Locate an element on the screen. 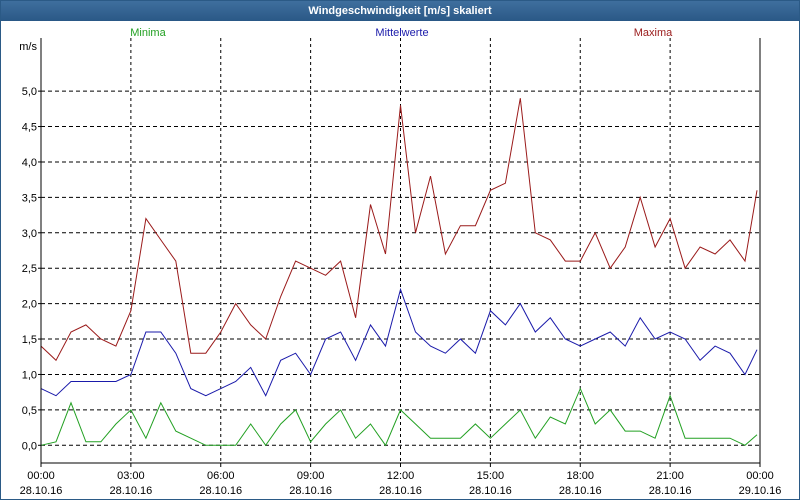 The width and height of the screenshot is (800, 500). y-tick-label: 5,0 is located at coordinates (29, 92).